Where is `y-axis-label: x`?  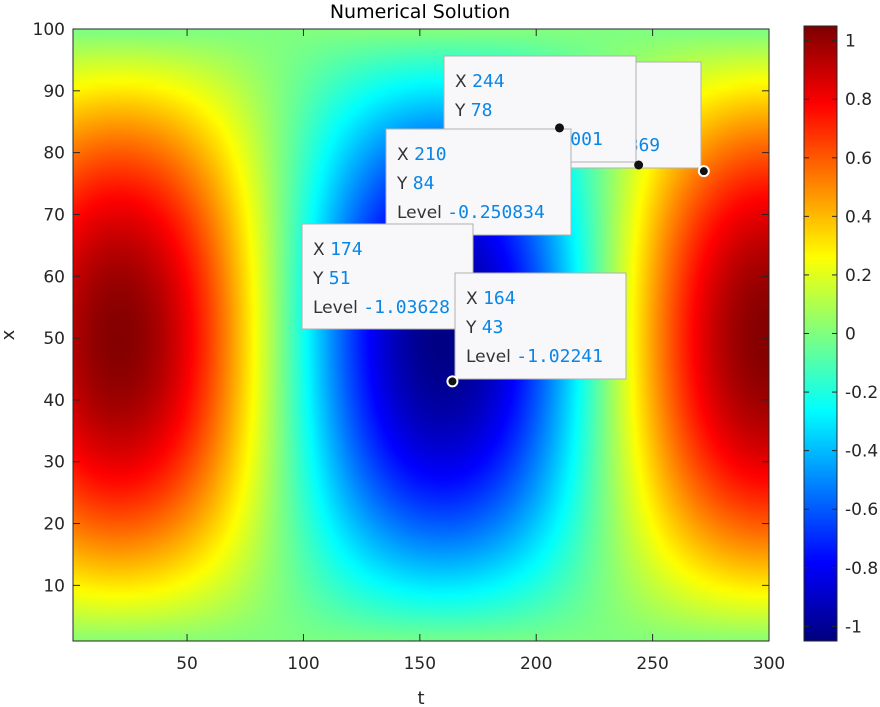
y-axis-label: x is located at coordinates (9, 334).